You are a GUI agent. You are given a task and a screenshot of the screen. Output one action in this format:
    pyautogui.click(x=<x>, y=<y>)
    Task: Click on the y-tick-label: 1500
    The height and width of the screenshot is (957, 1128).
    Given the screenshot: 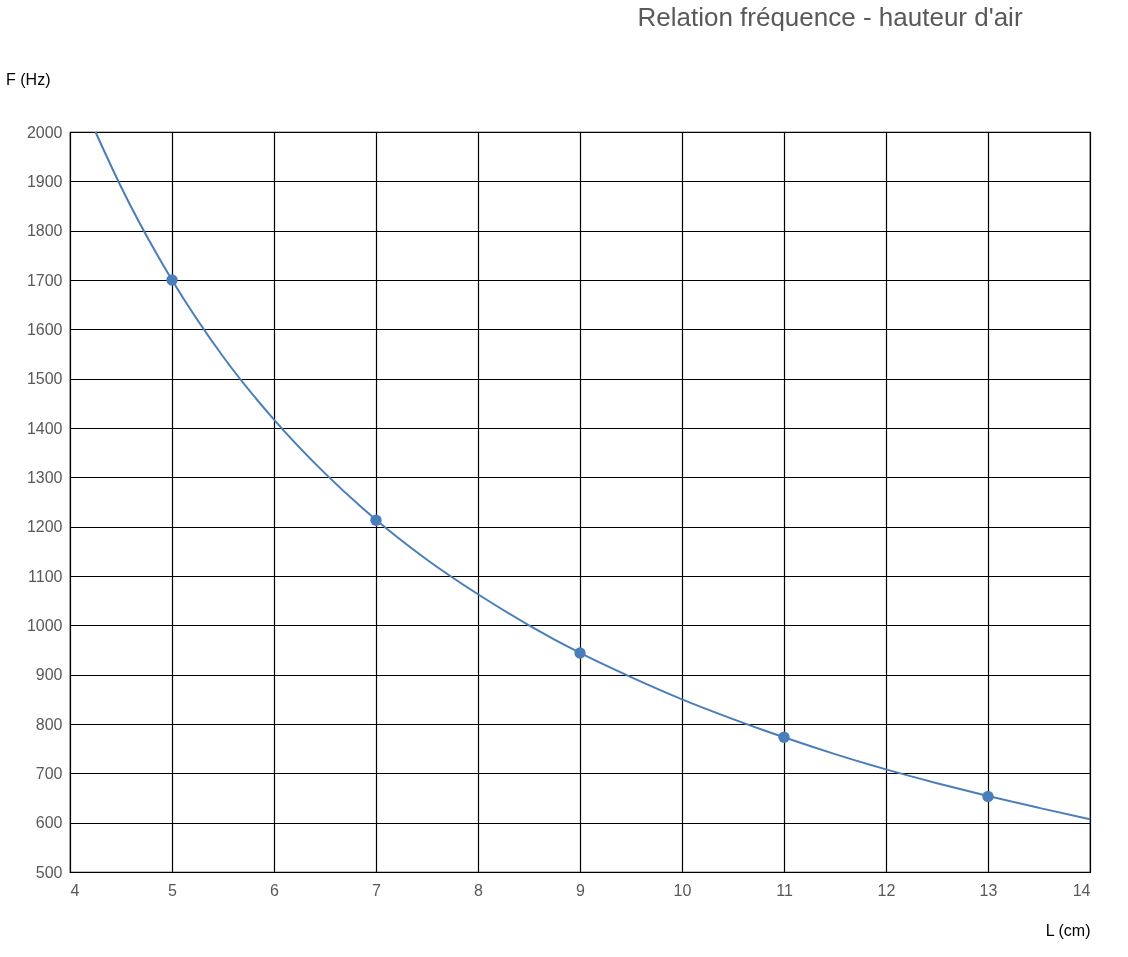 What is the action you would take?
    pyautogui.click(x=44, y=379)
    